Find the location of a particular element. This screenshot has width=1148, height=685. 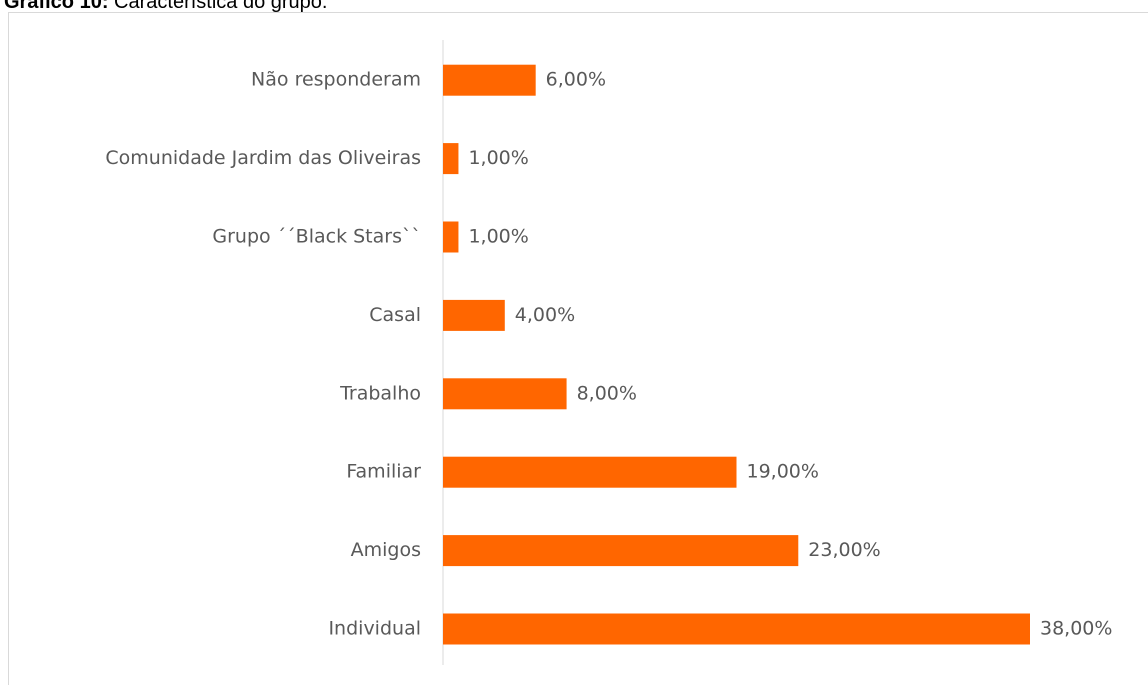

data-label: 4,00% is located at coordinates (545, 315).